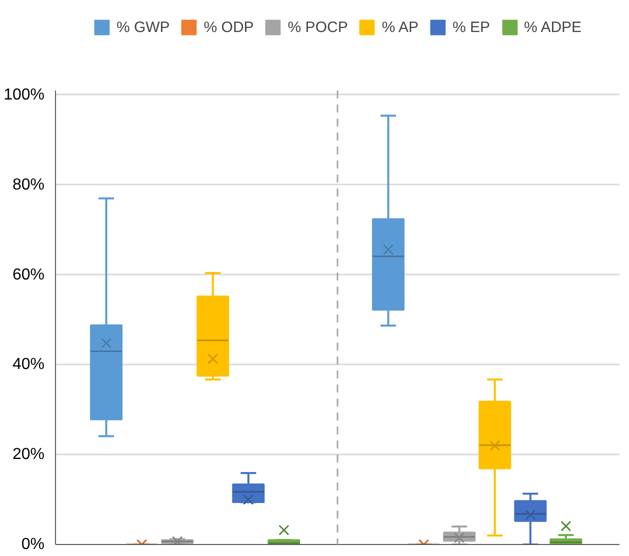 The image size is (629, 556). I want to click on legend-label: % POCP, so click(318, 27).